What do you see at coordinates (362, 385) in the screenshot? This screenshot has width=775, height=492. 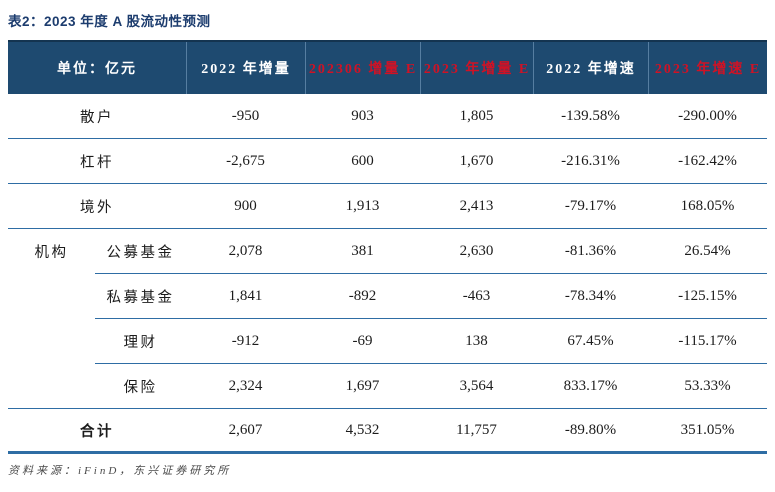 I see `cell-value-1: 1,697` at bounding box center [362, 385].